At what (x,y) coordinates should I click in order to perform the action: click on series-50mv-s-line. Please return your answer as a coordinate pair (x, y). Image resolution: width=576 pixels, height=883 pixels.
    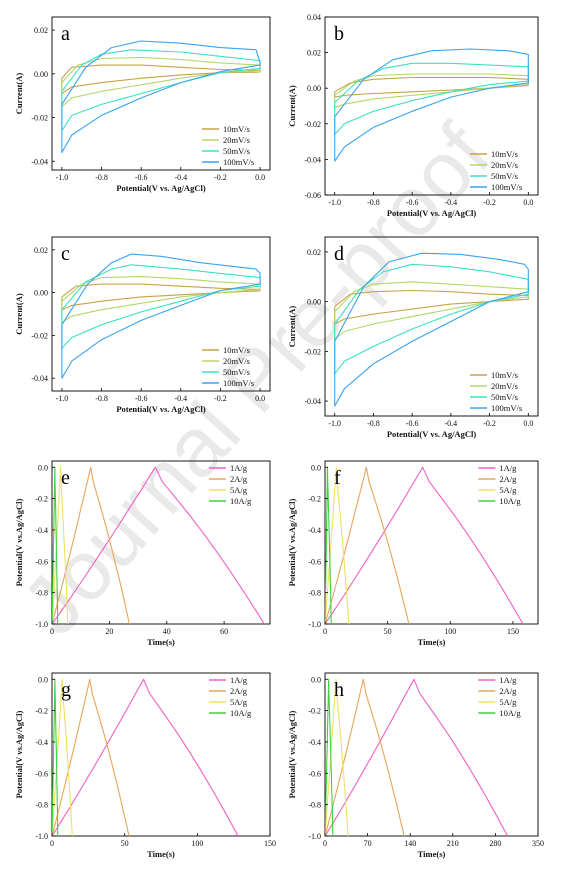
    Looking at the image, I should click on (431, 319).